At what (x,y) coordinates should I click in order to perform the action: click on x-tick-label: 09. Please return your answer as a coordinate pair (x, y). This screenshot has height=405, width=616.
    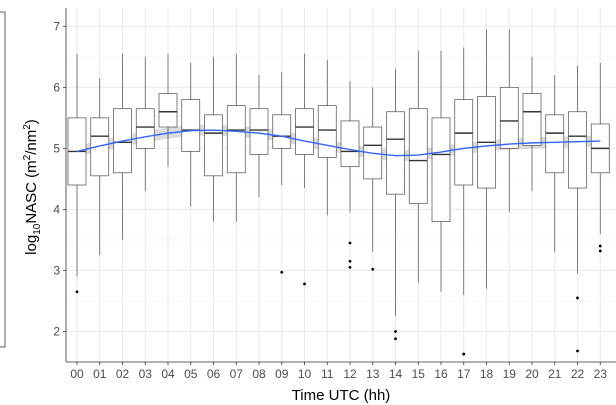
    Looking at the image, I should click on (282, 374).